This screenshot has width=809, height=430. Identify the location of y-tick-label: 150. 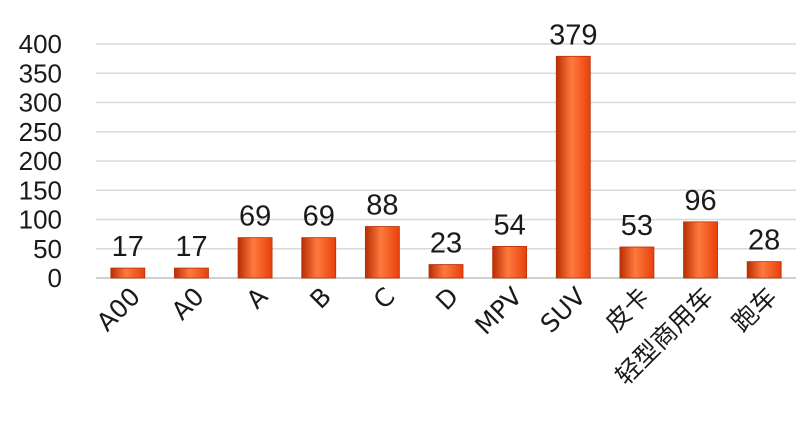
(40, 190).